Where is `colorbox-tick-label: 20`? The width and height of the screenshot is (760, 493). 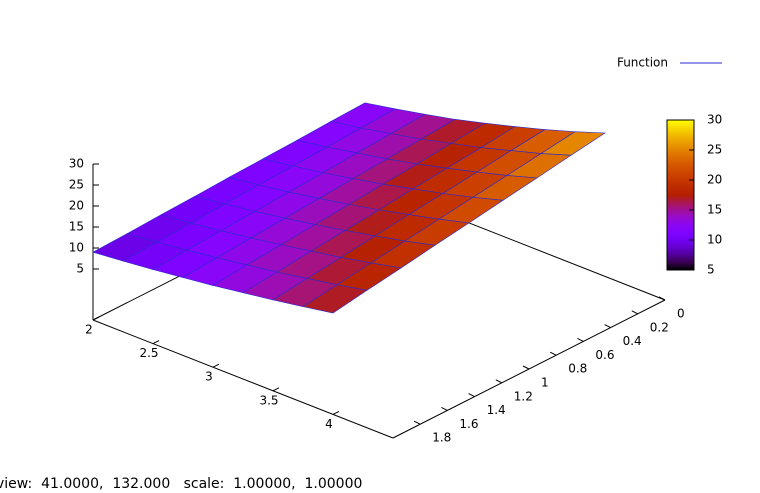
colorbox-tick-label: 20 is located at coordinates (714, 180).